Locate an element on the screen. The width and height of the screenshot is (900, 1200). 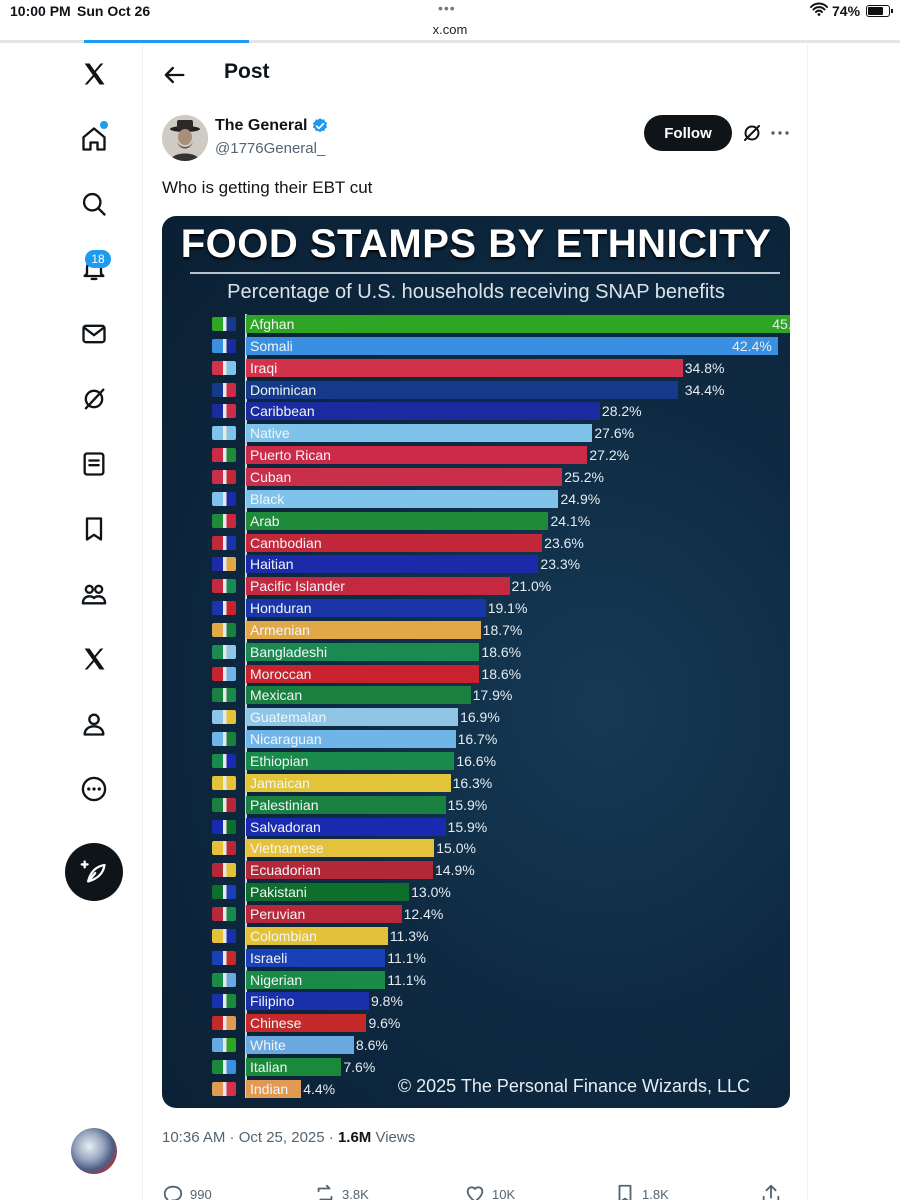
bar-value-label: 45.6% is located at coordinates (781, 324).